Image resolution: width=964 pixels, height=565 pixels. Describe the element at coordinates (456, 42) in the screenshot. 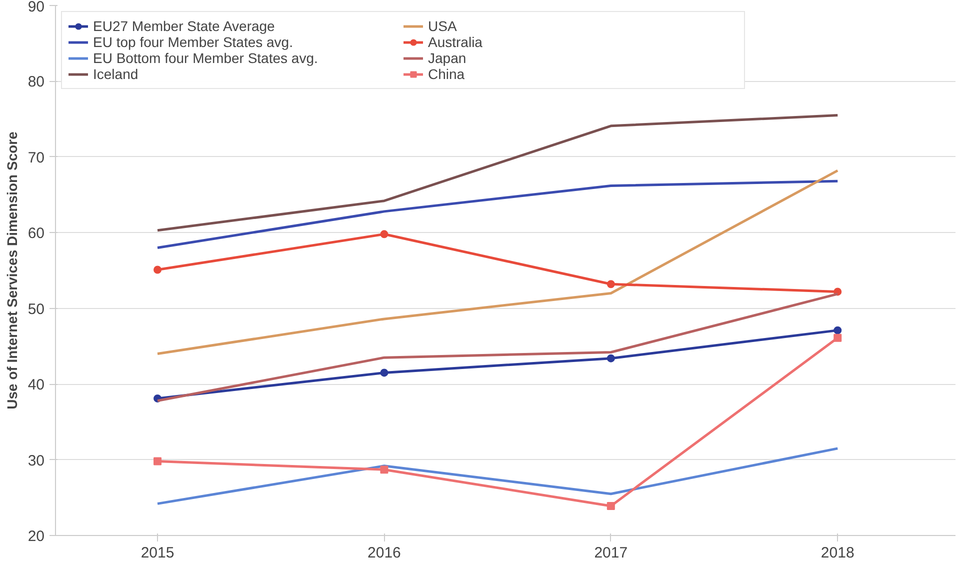

I see `legend-label: Australia` at that location.